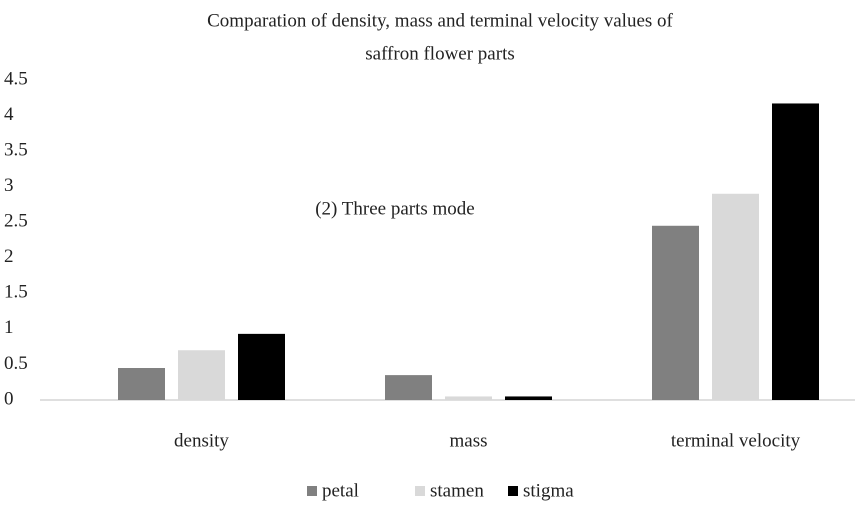 The height and width of the screenshot is (507, 858). I want to click on y-tick-label: 4, so click(9, 114).